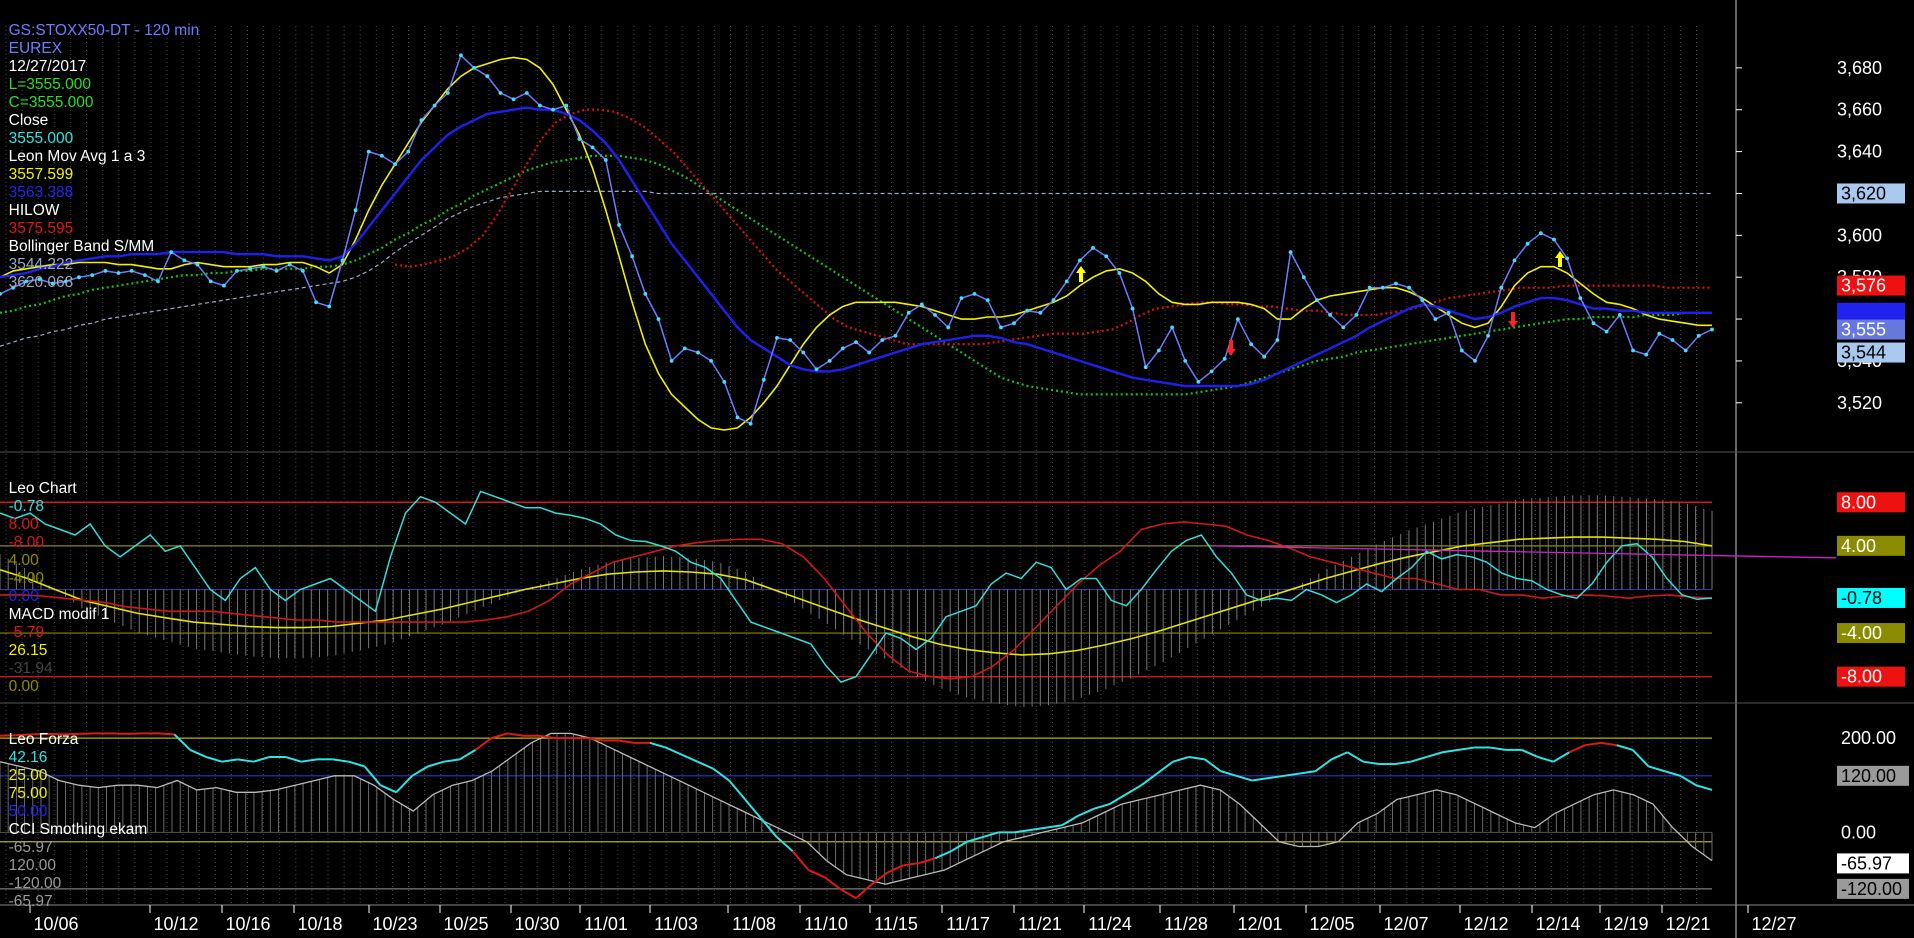 The image size is (1914, 938). I want to click on macd-v4: 0.00, so click(23, 686).